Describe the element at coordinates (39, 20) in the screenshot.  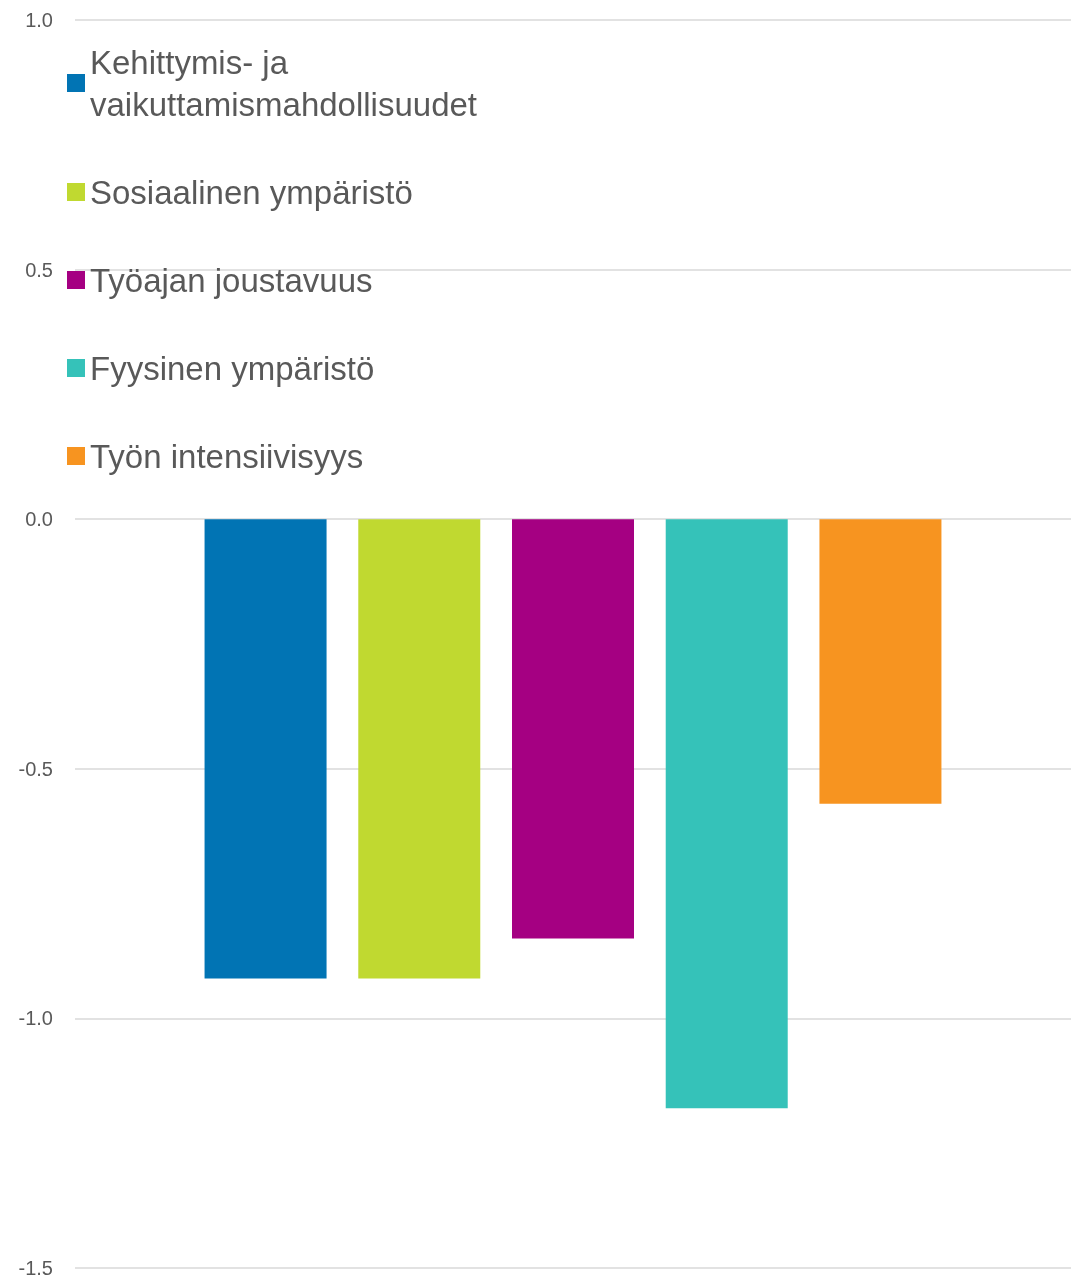
I see `y-tick-label: 1.0` at that location.